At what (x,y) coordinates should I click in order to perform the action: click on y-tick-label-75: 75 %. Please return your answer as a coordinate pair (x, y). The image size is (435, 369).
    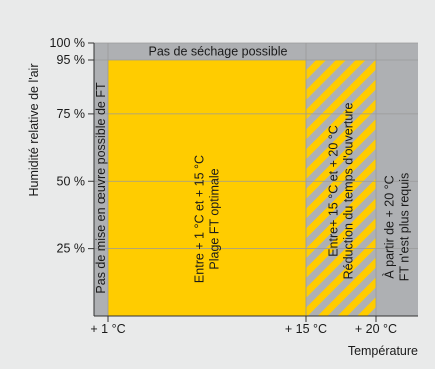
    Looking at the image, I should click on (71, 114).